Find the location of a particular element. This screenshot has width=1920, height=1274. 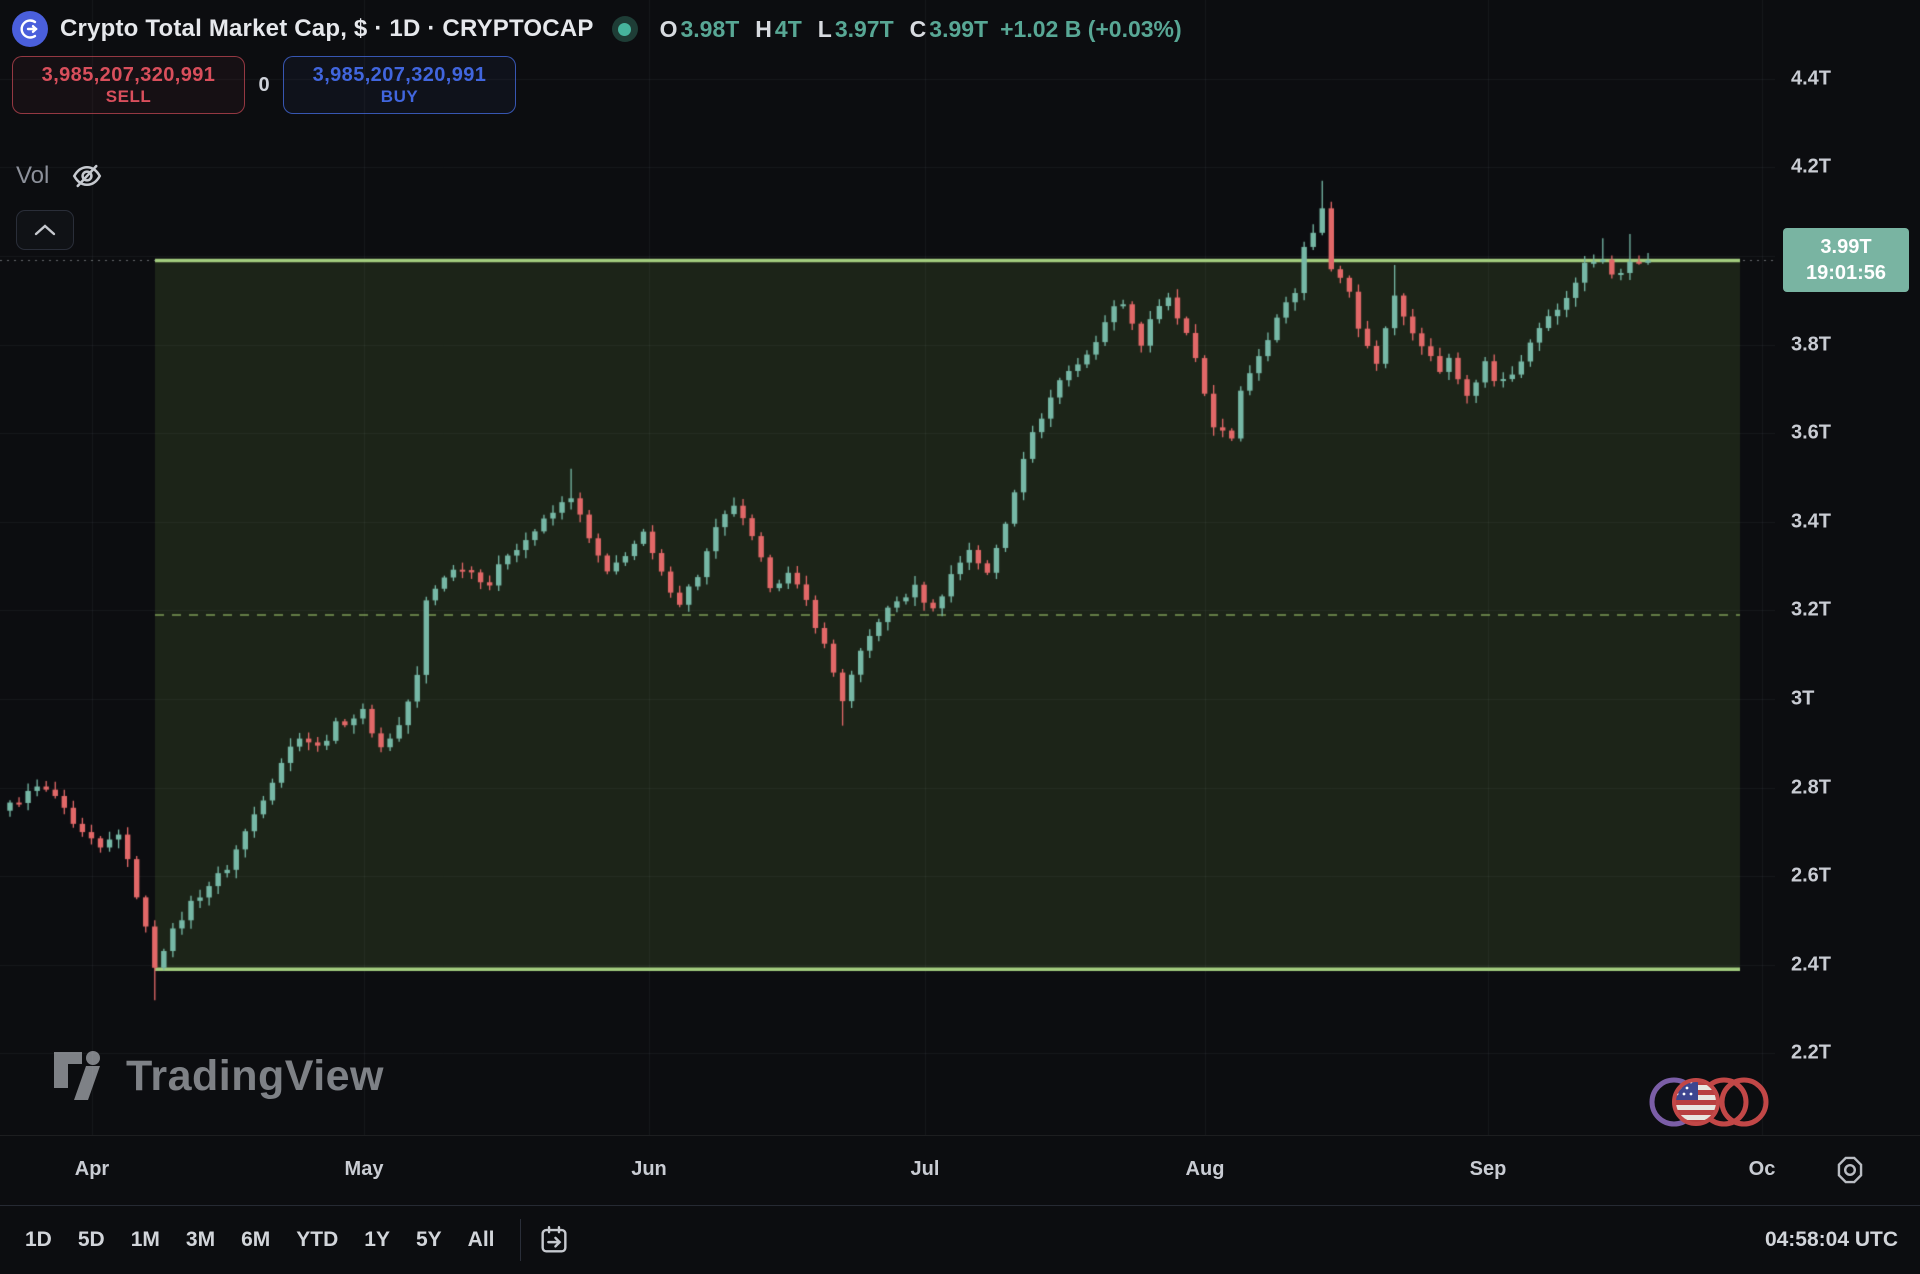

toolbar-divider is located at coordinates (520, 1240).